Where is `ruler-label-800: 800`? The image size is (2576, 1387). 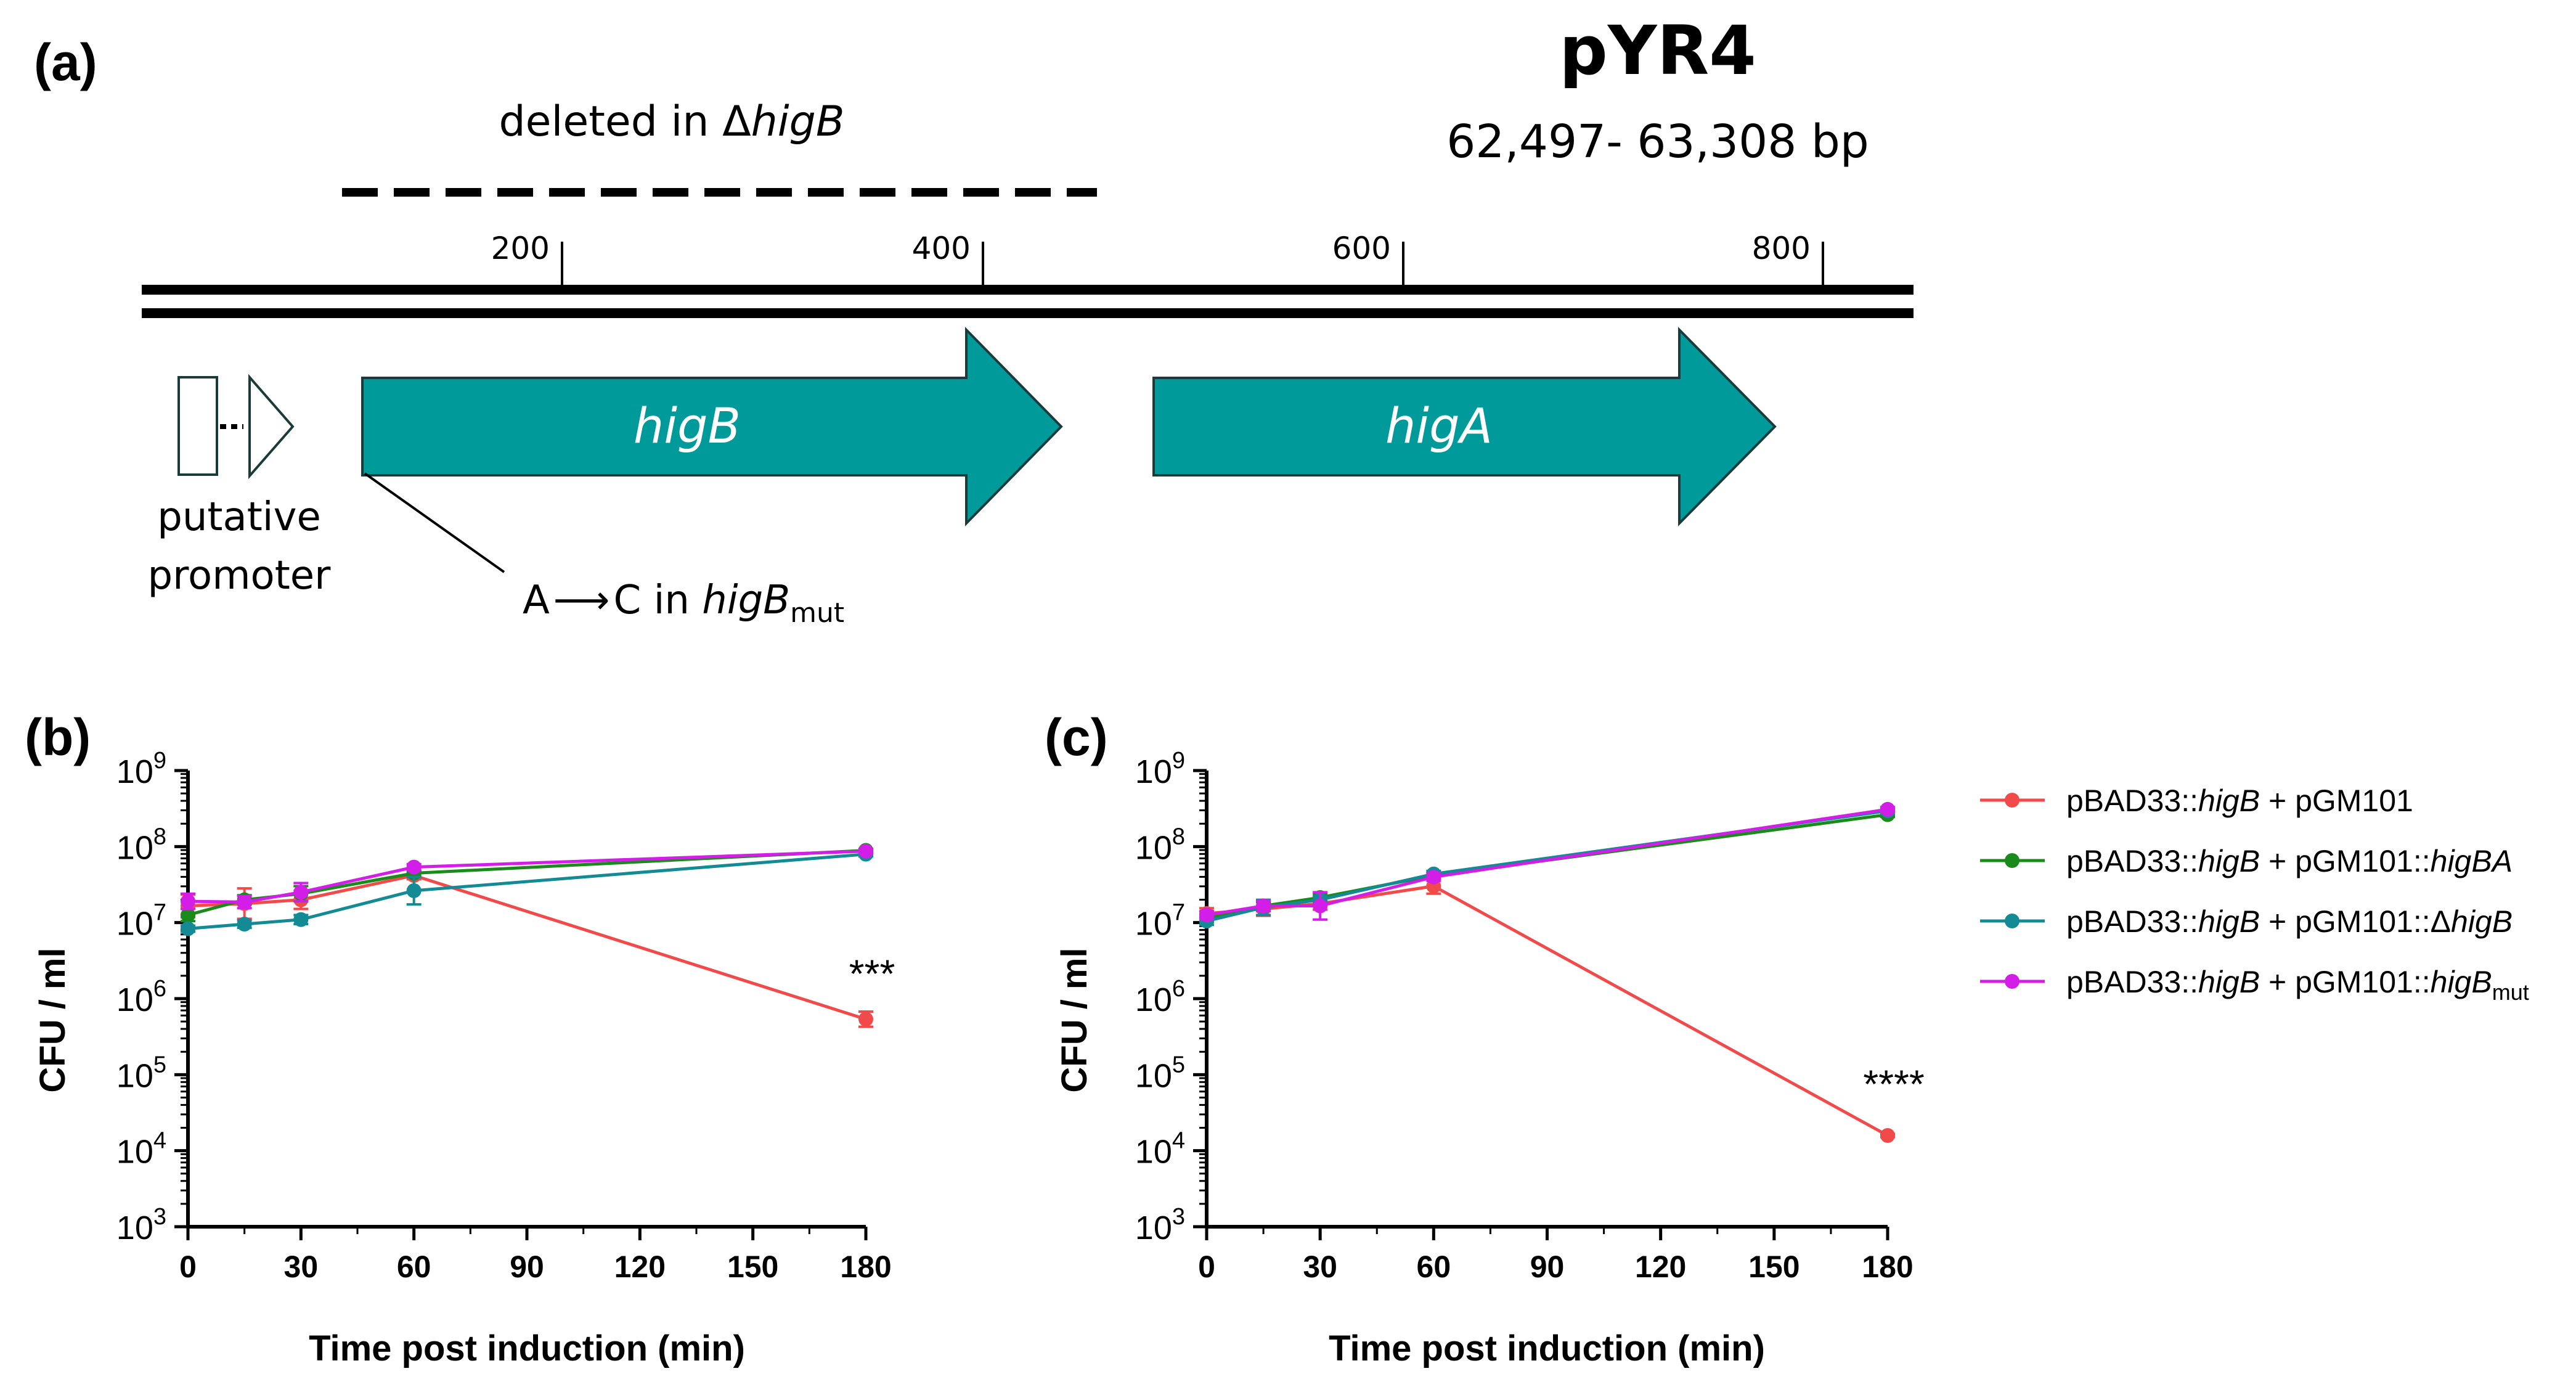 ruler-label-800: 800 is located at coordinates (1782, 248).